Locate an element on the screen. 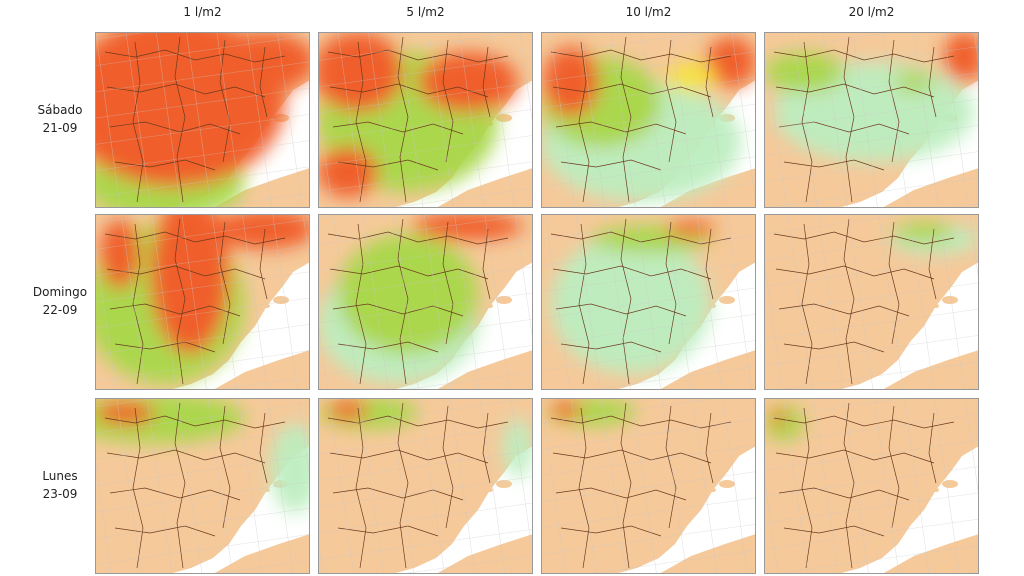 Image resolution: width=1024 pixels, height=576 pixels. row-day: Lunes is located at coordinates (59, 476).